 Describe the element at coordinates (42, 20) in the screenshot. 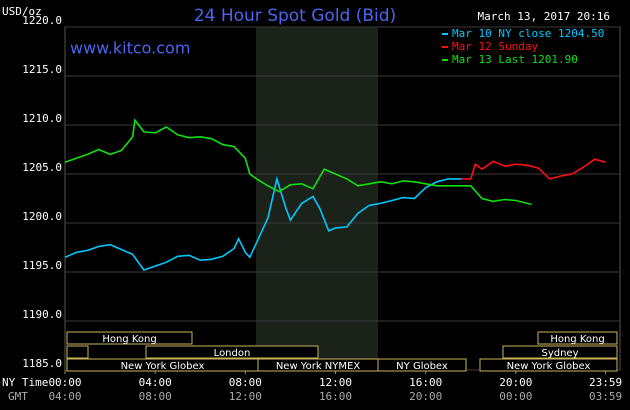

I see `y-tick-label: 1220.0` at that location.